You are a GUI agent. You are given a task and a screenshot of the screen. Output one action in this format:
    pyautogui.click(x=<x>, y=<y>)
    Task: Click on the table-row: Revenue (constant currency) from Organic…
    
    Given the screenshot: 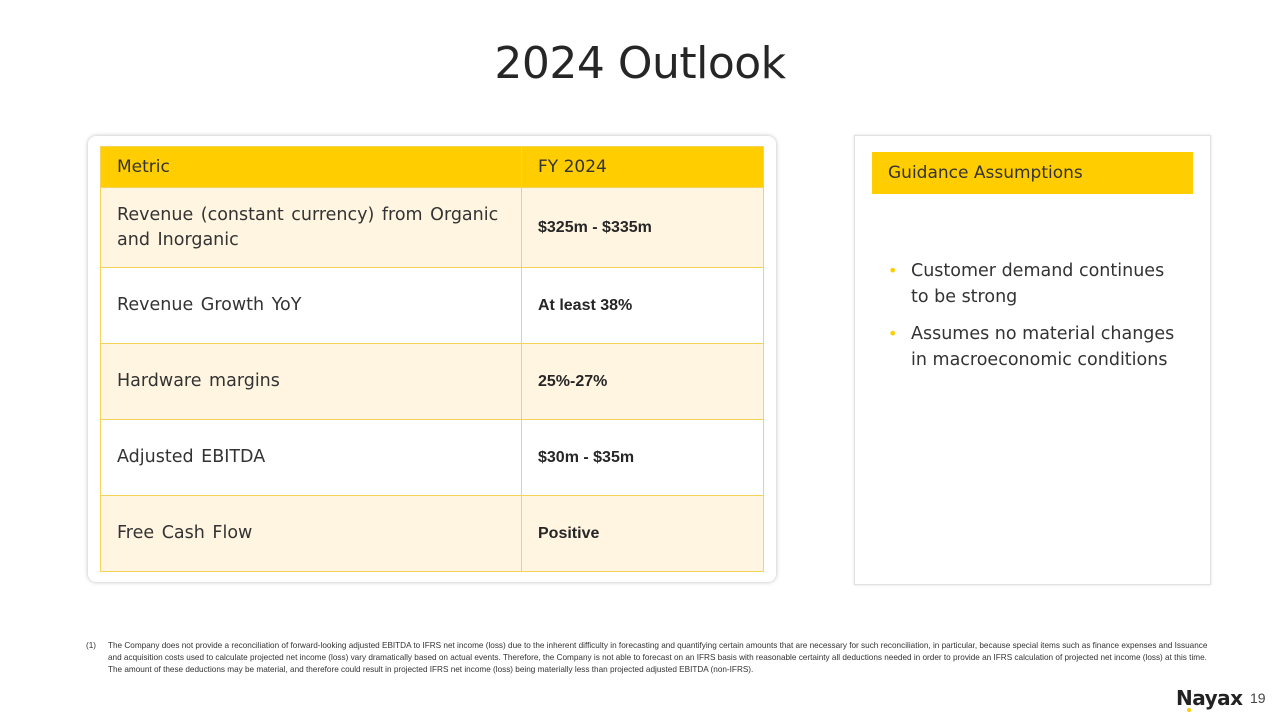 What is the action you would take?
    pyautogui.click(x=432, y=227)
    